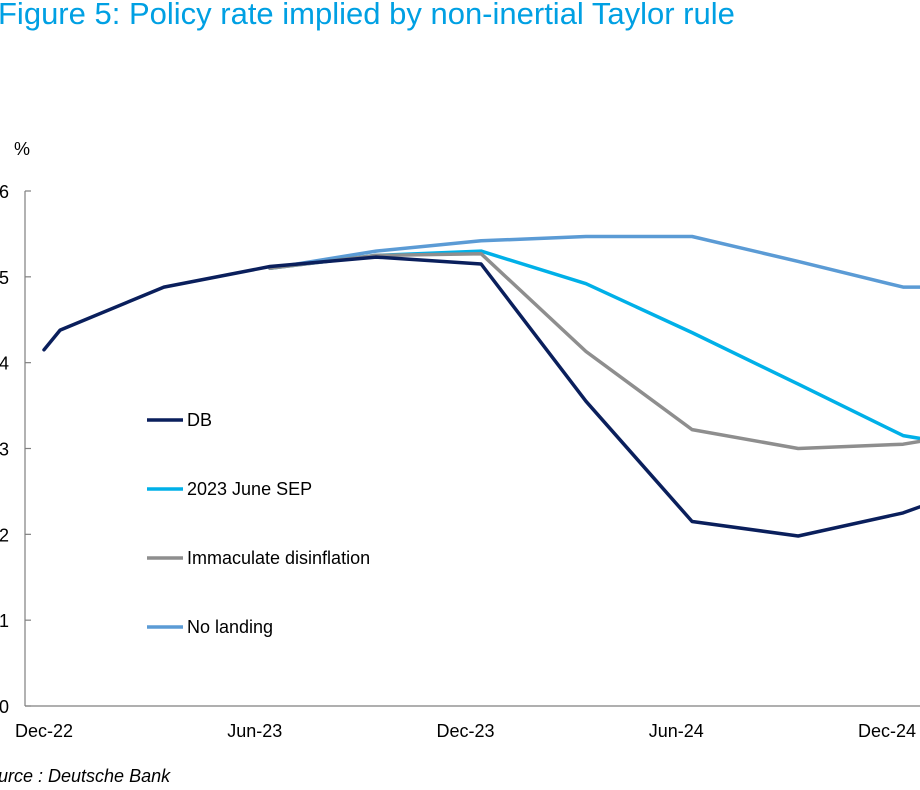 The width and height of the screenshot is (920, 790). I want to click on y-tick-label: 1, so click(4, 621).